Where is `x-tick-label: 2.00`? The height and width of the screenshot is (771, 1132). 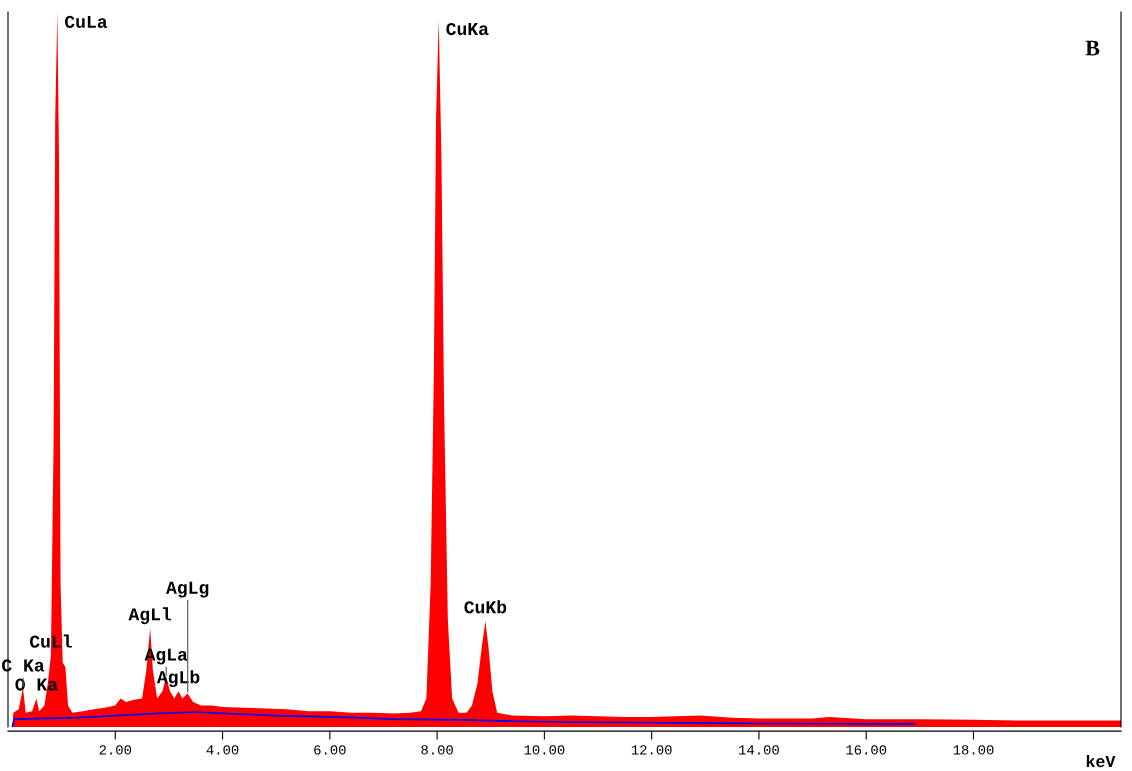 x-tick-label: 2.00 is located at coordinates (115, 750).